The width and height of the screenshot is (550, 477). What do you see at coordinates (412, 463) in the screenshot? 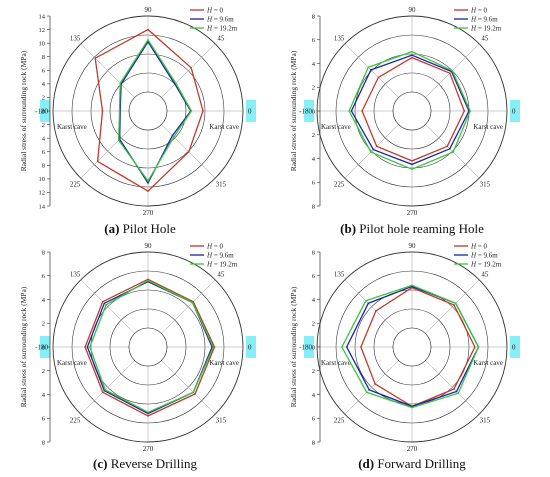
I see `panel-caption: (d) Forward Drilling` at bounding box center [412, 463].